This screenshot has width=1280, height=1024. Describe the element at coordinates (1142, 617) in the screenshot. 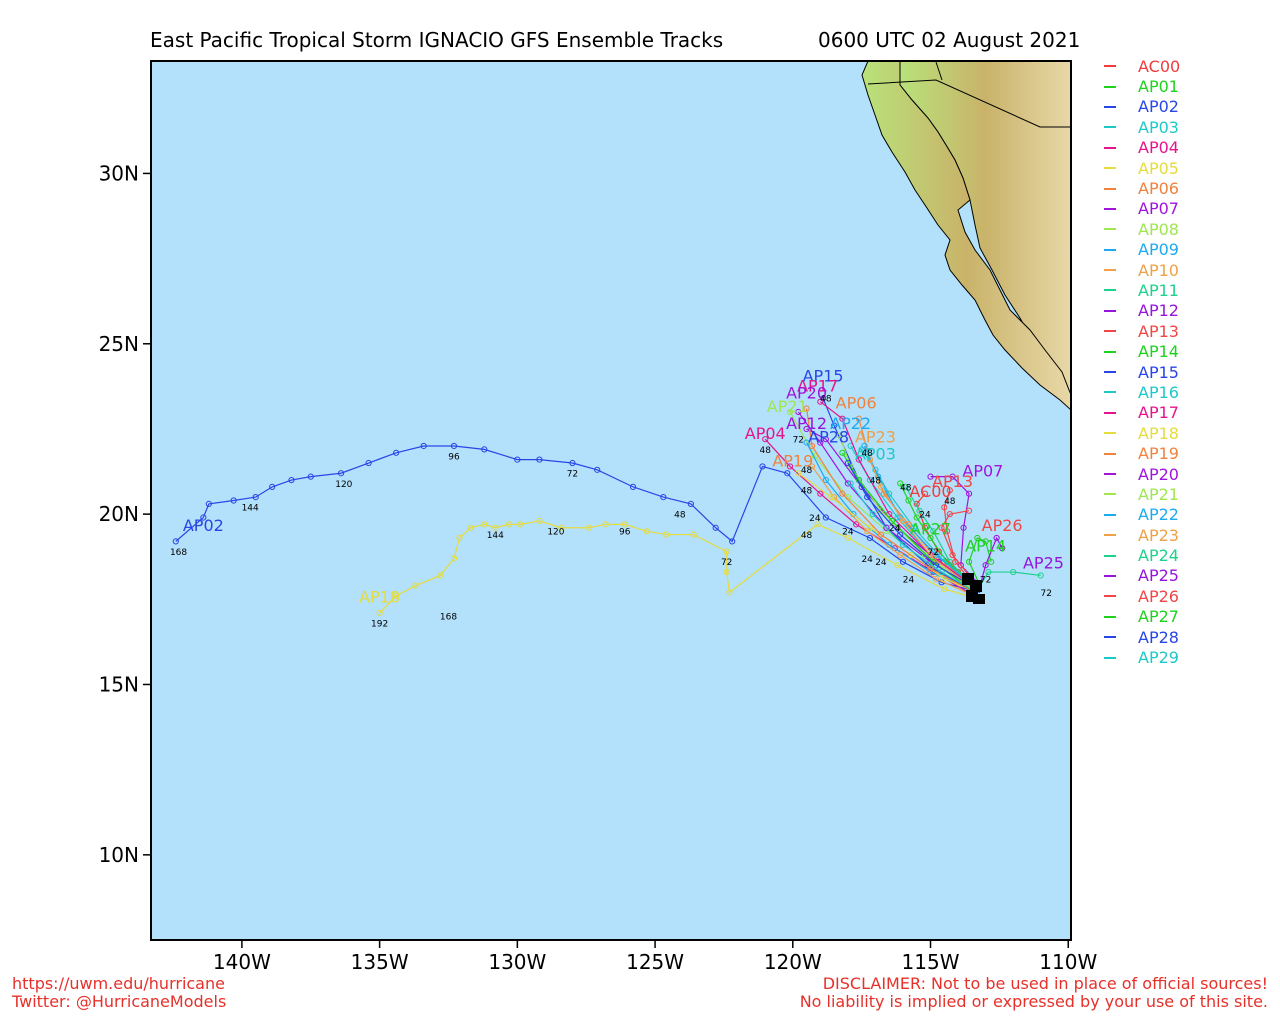

I see `legend-item-ap27: AP27` at that location.